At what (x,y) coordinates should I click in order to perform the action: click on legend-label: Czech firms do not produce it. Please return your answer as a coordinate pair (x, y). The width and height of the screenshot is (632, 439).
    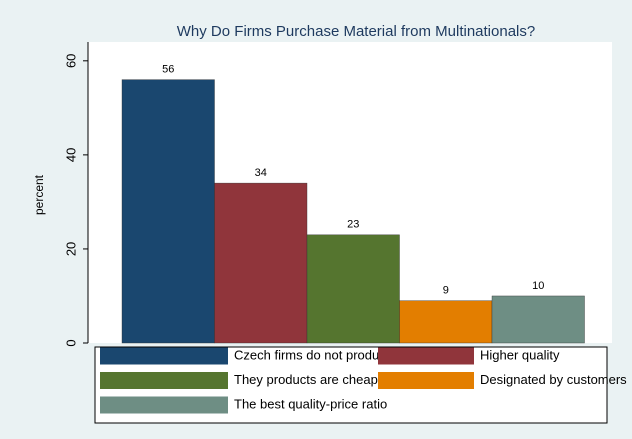
    Looking at the image, I should click on (318, 354).